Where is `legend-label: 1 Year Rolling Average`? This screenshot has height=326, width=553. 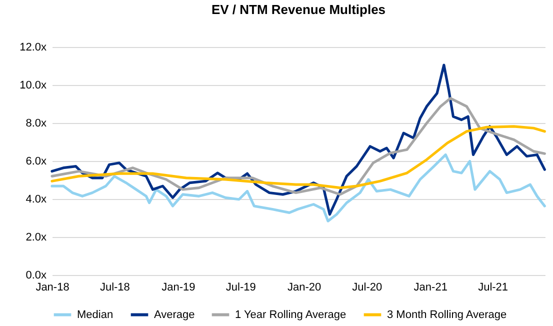
legend-label: 1 Year Rolling Average is located at coordinates (290, 314).